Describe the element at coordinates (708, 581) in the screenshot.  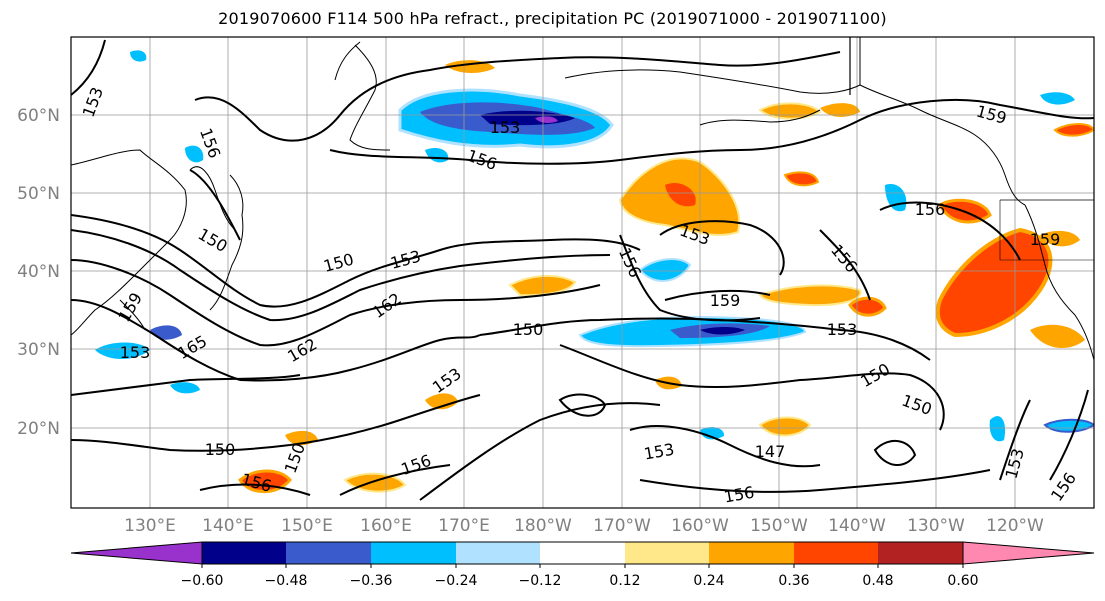
I see `colorbar-tick-label: 0.24` at that location.